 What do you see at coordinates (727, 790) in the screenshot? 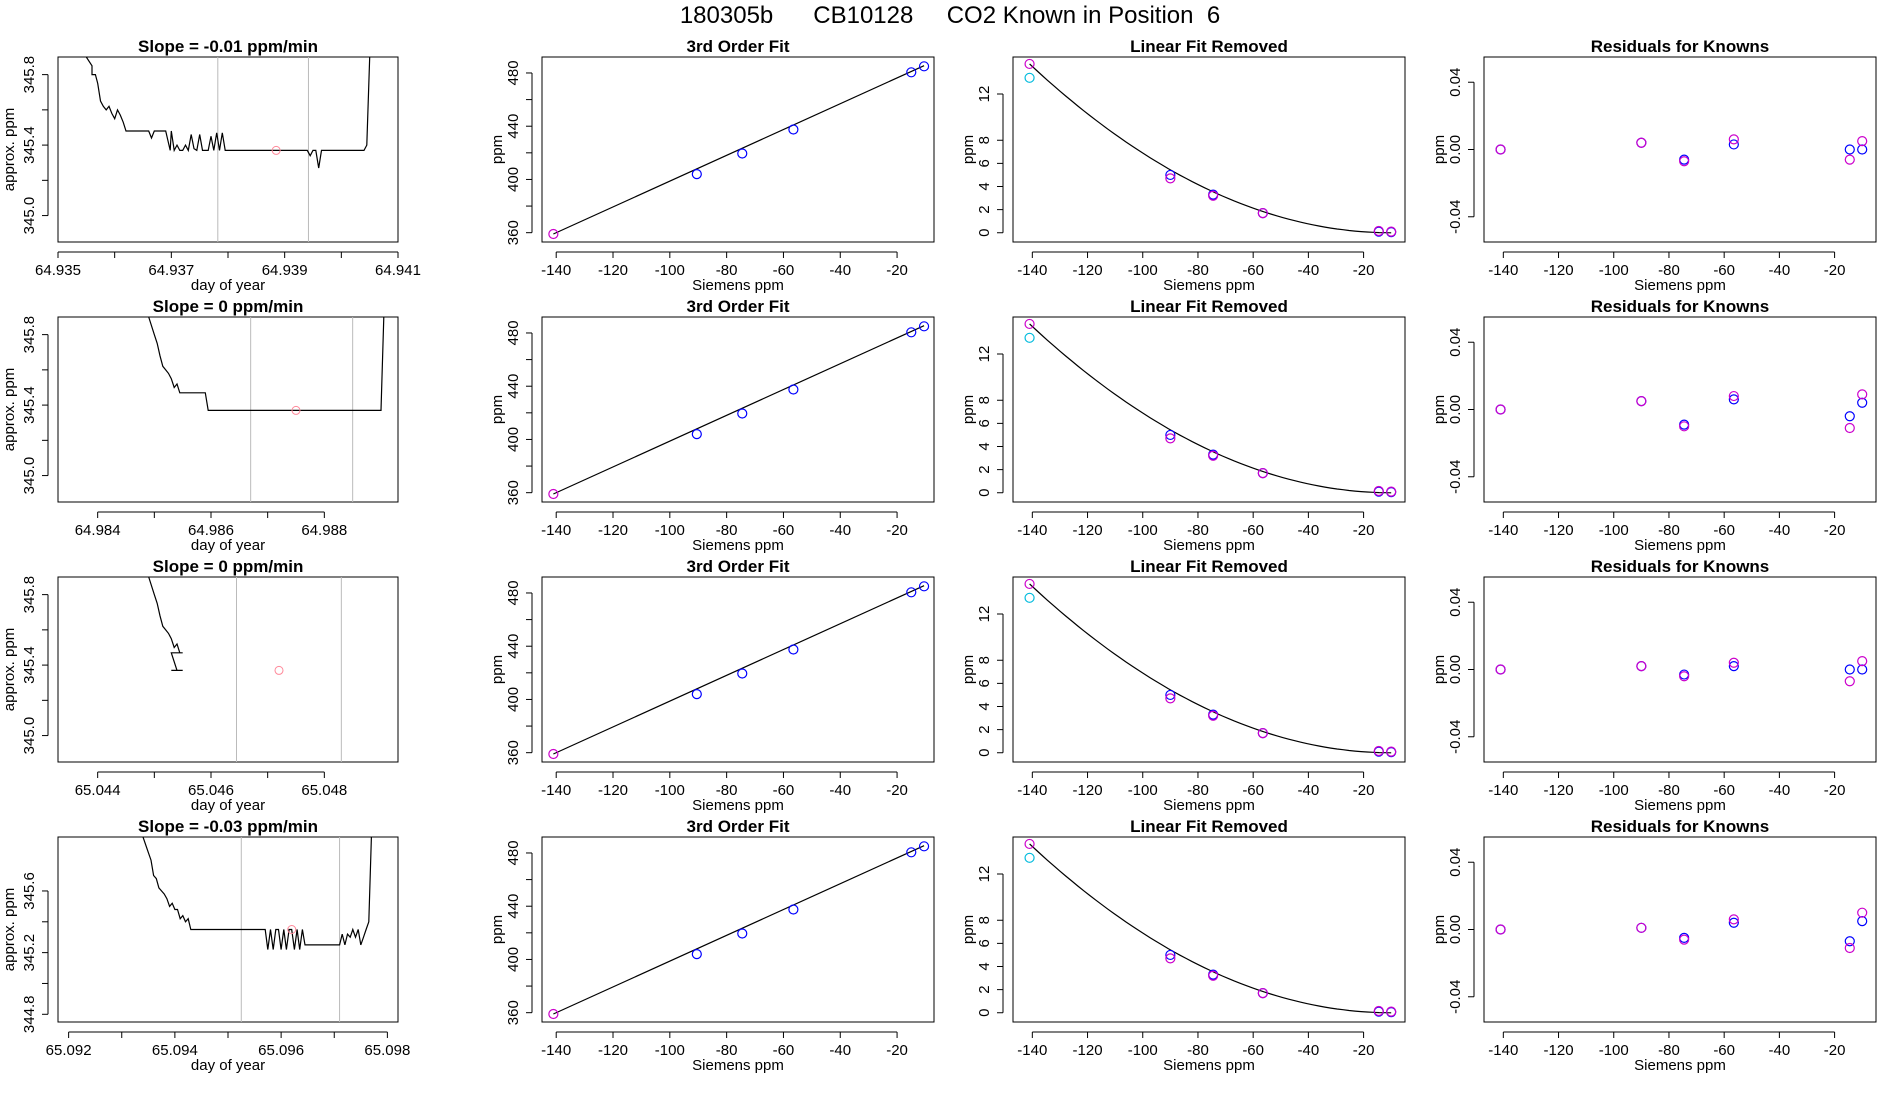
I see `chart-9-x-tick-label: -80` at bounding box center [727, 790].